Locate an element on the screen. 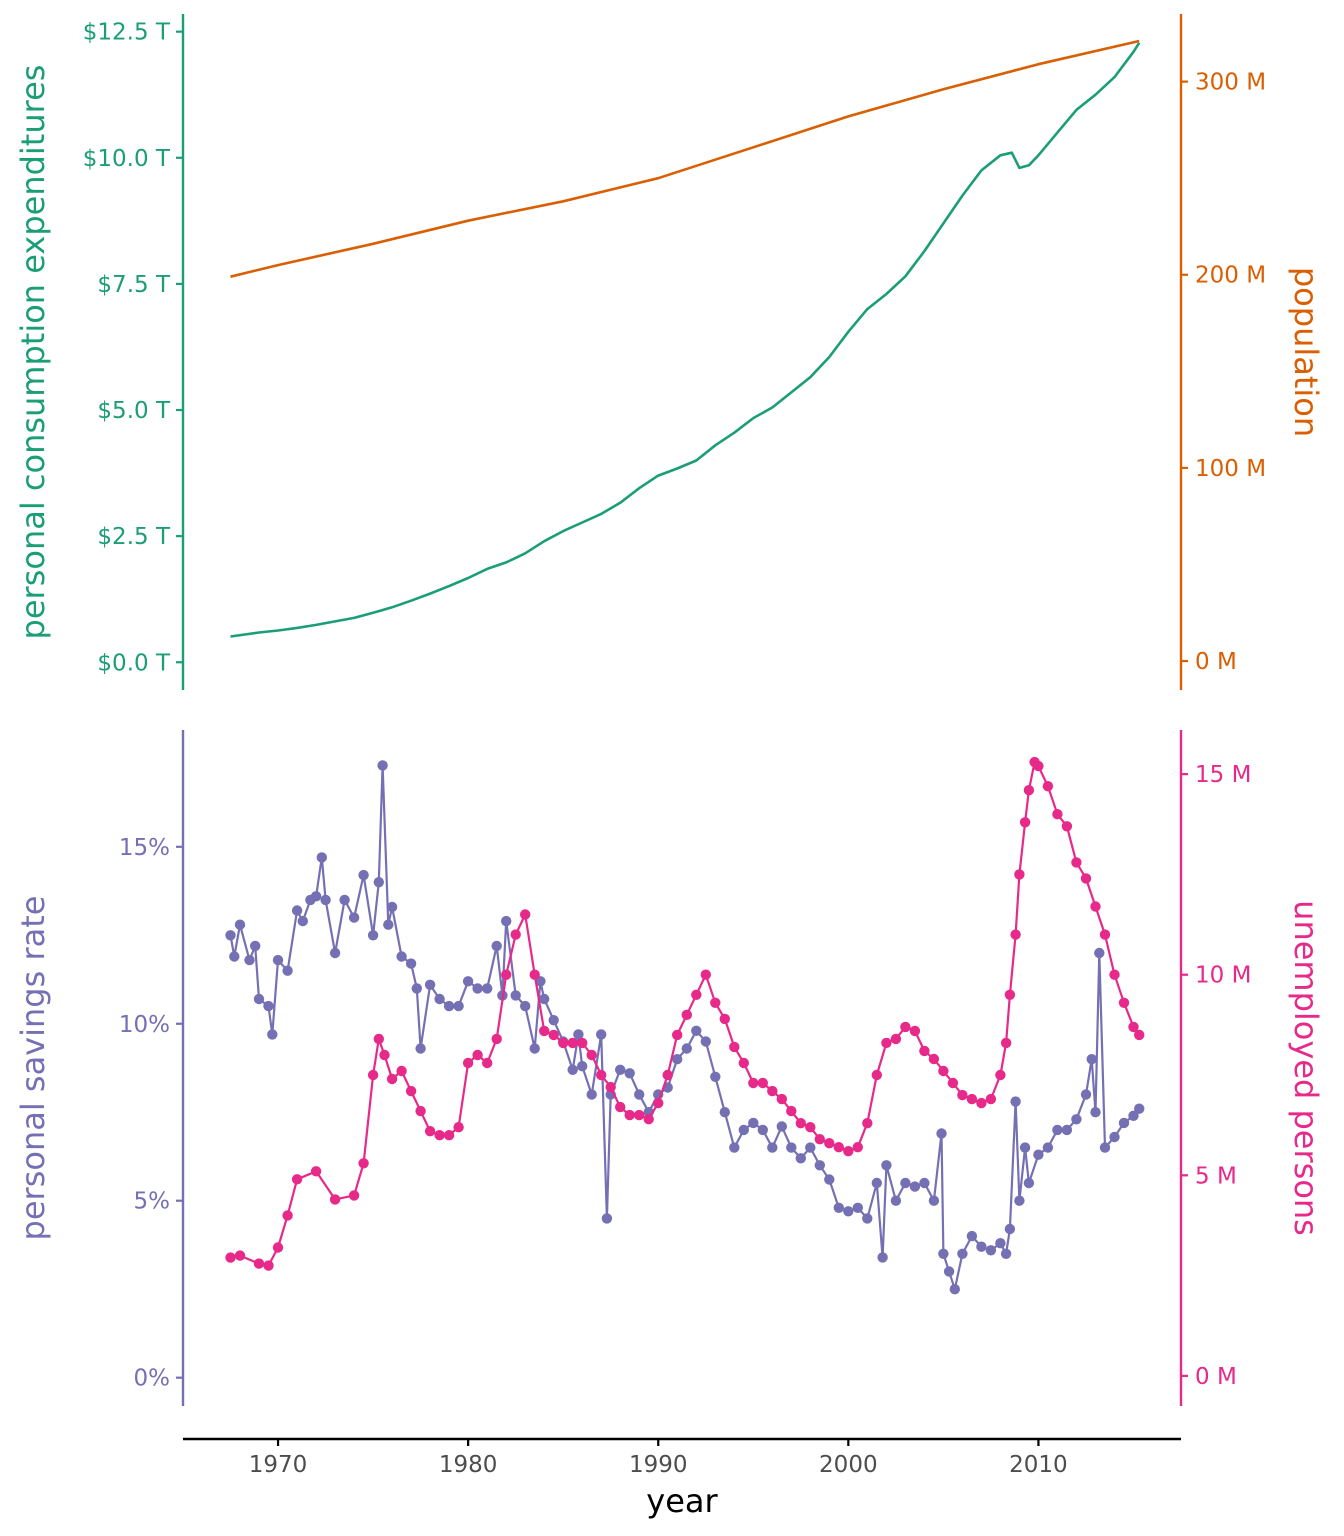  x-tick-label: 1980 is located at coordinates (468, 1465).